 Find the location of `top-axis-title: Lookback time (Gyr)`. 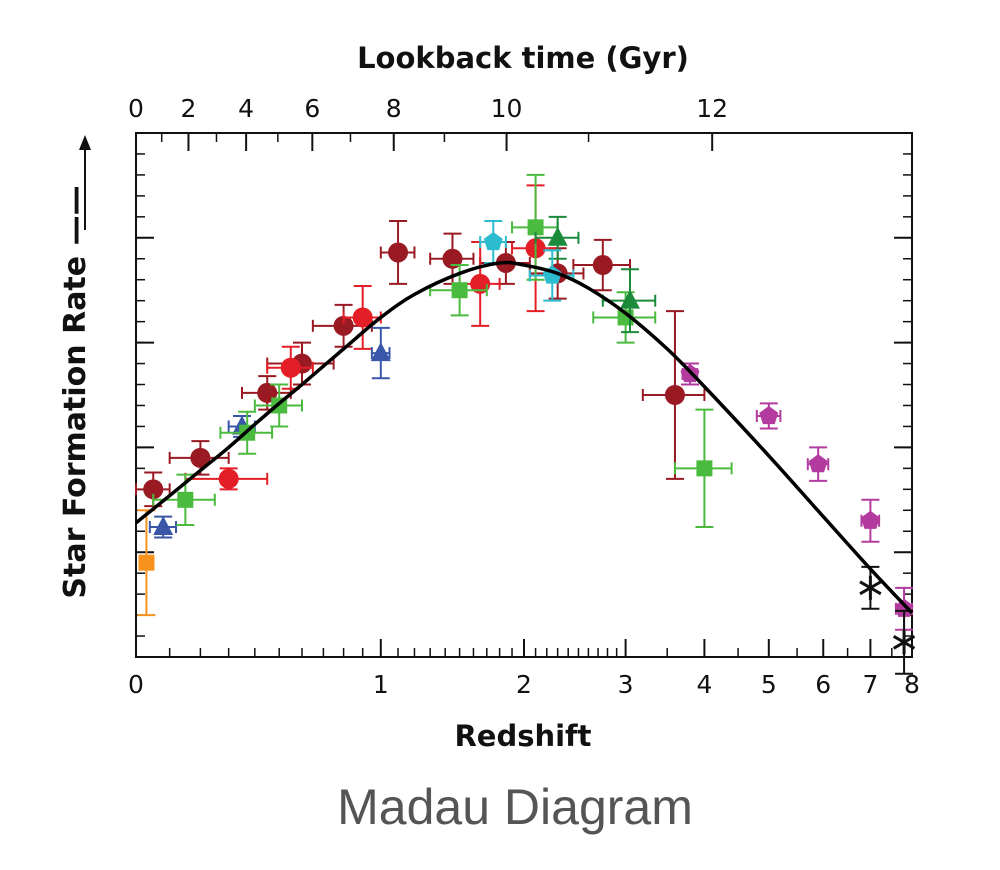

top-axis-title: Lookback time (Gyr) is located at coordinates (523, 58).